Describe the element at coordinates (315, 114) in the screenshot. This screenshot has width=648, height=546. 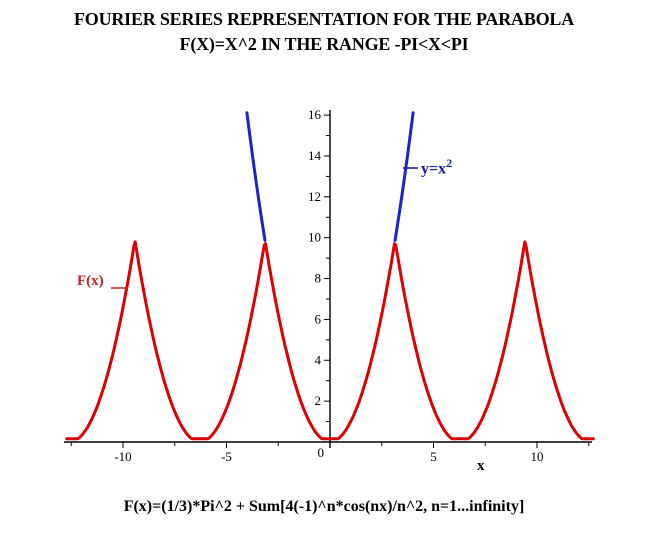
I see `y-tick-label: 16` at that location.